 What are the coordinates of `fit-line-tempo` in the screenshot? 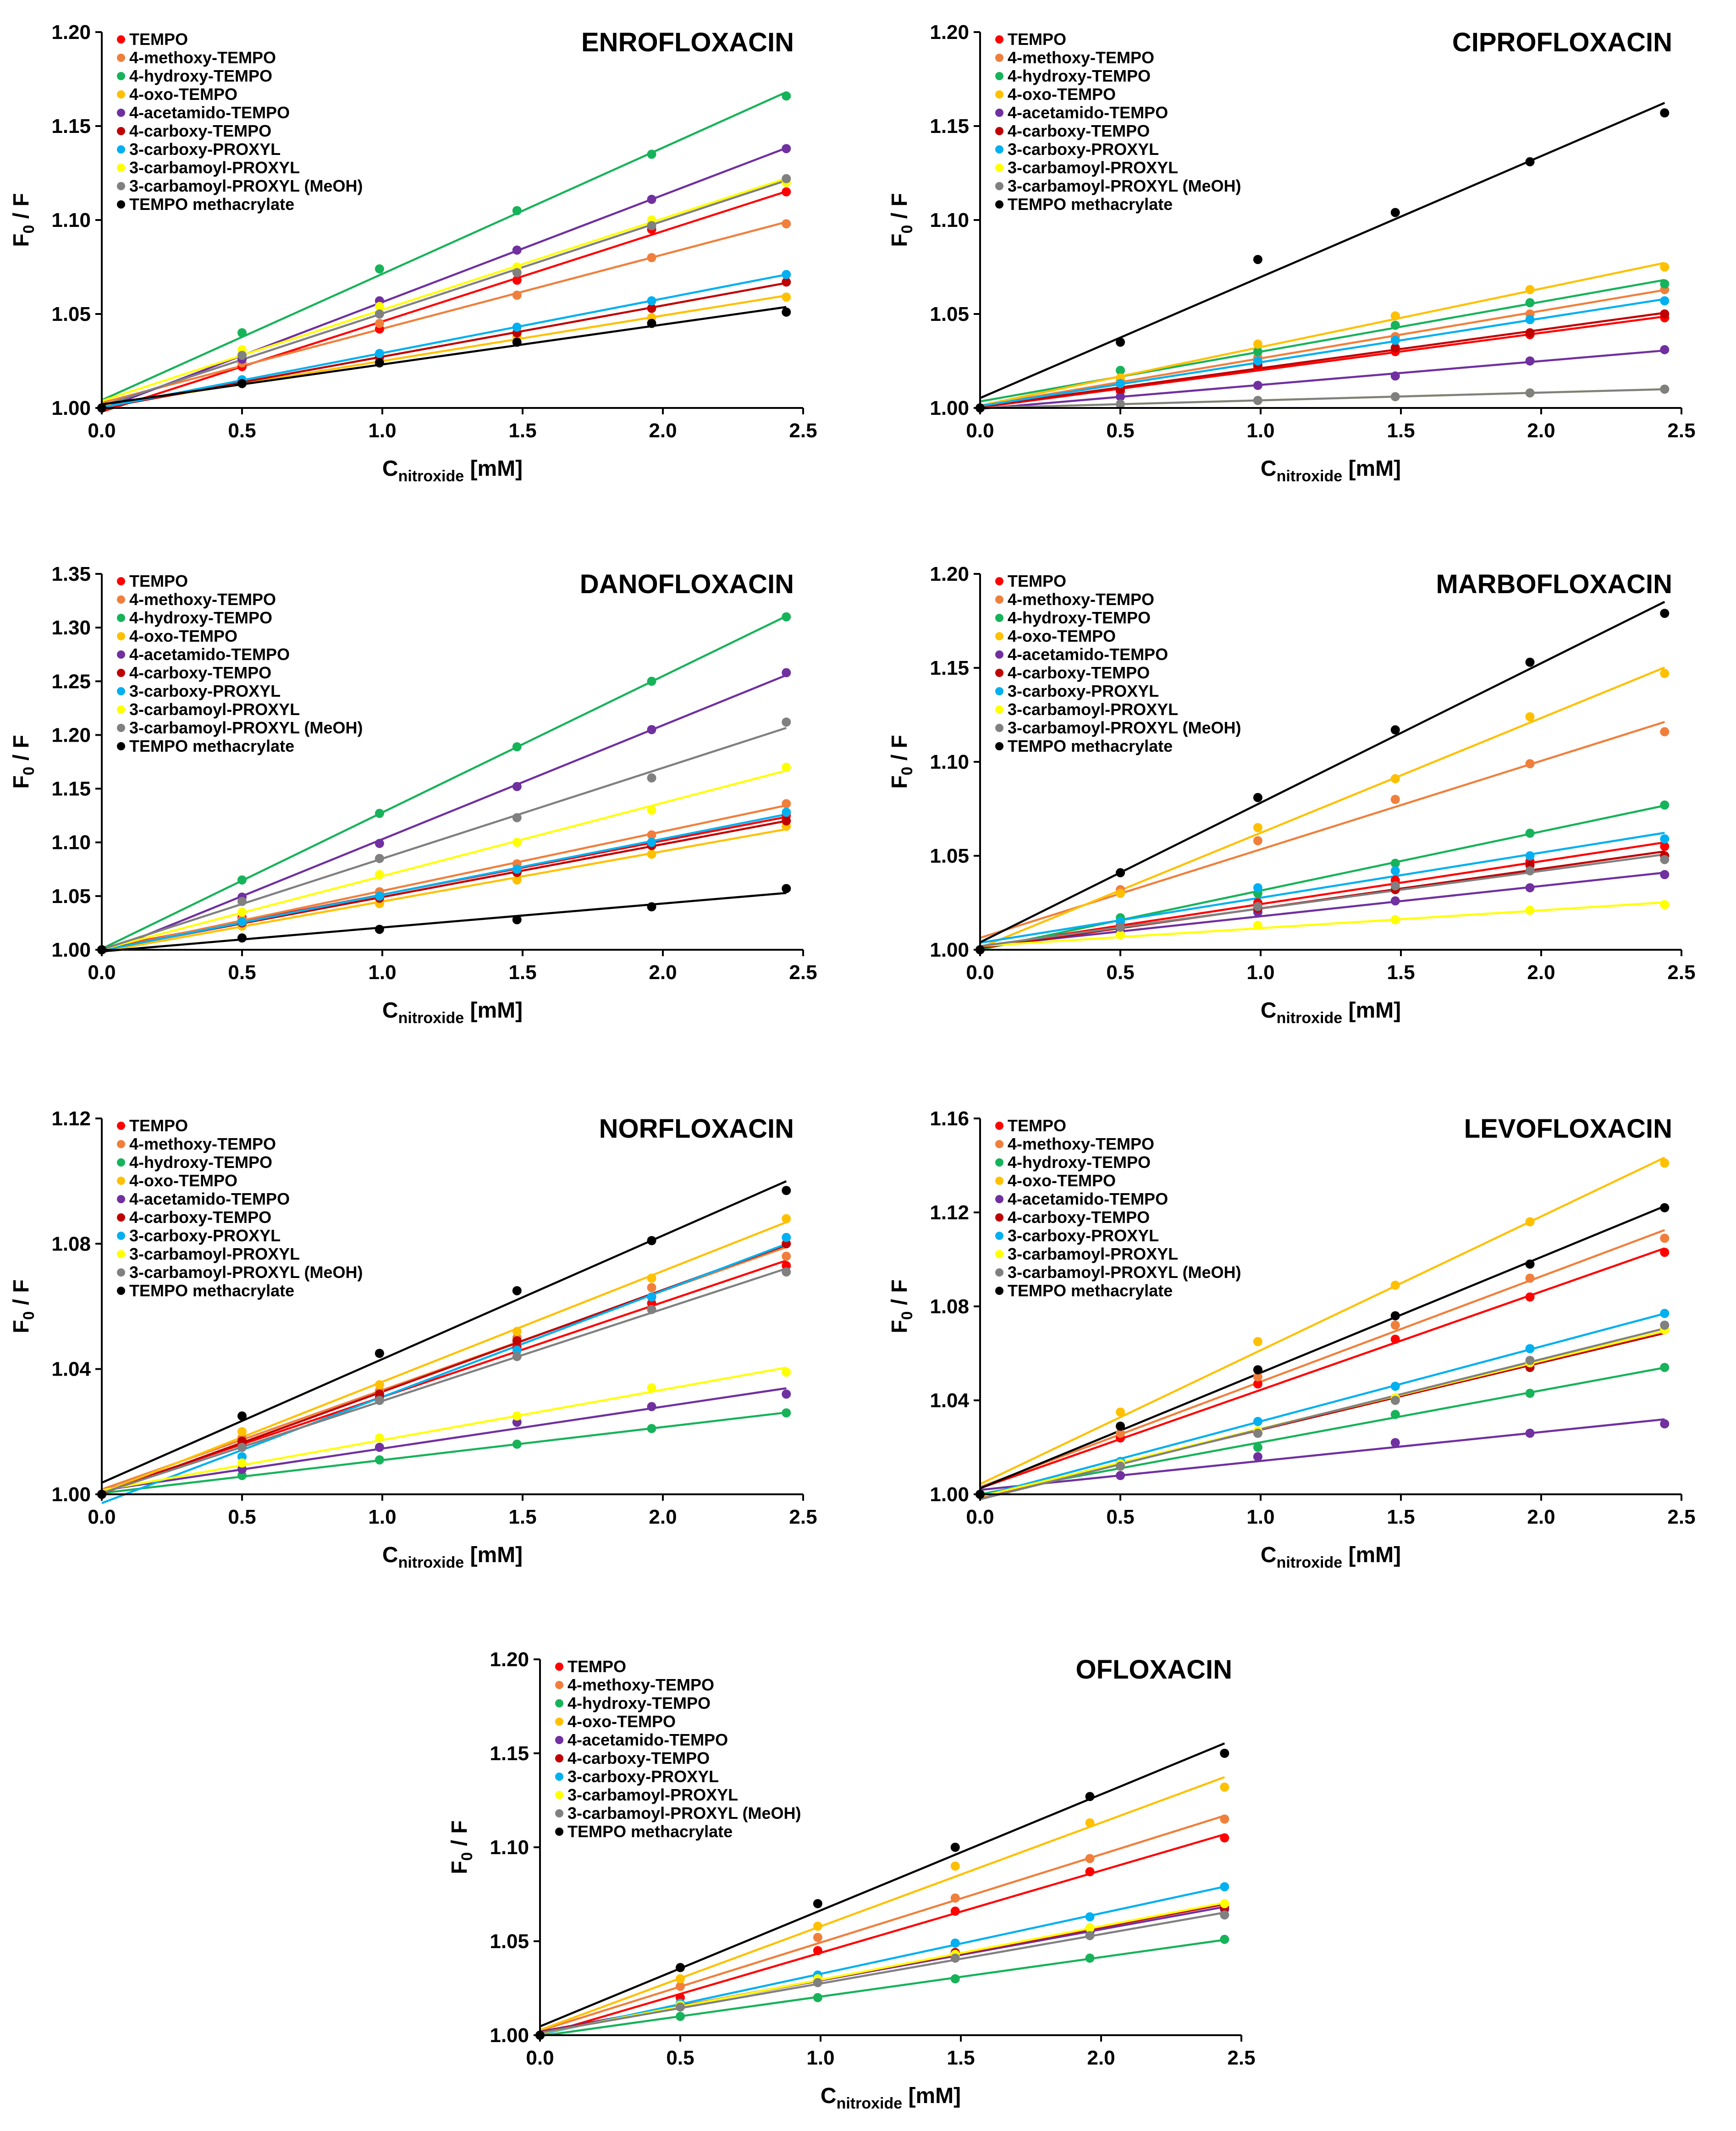 It's located at (1323, 1368).